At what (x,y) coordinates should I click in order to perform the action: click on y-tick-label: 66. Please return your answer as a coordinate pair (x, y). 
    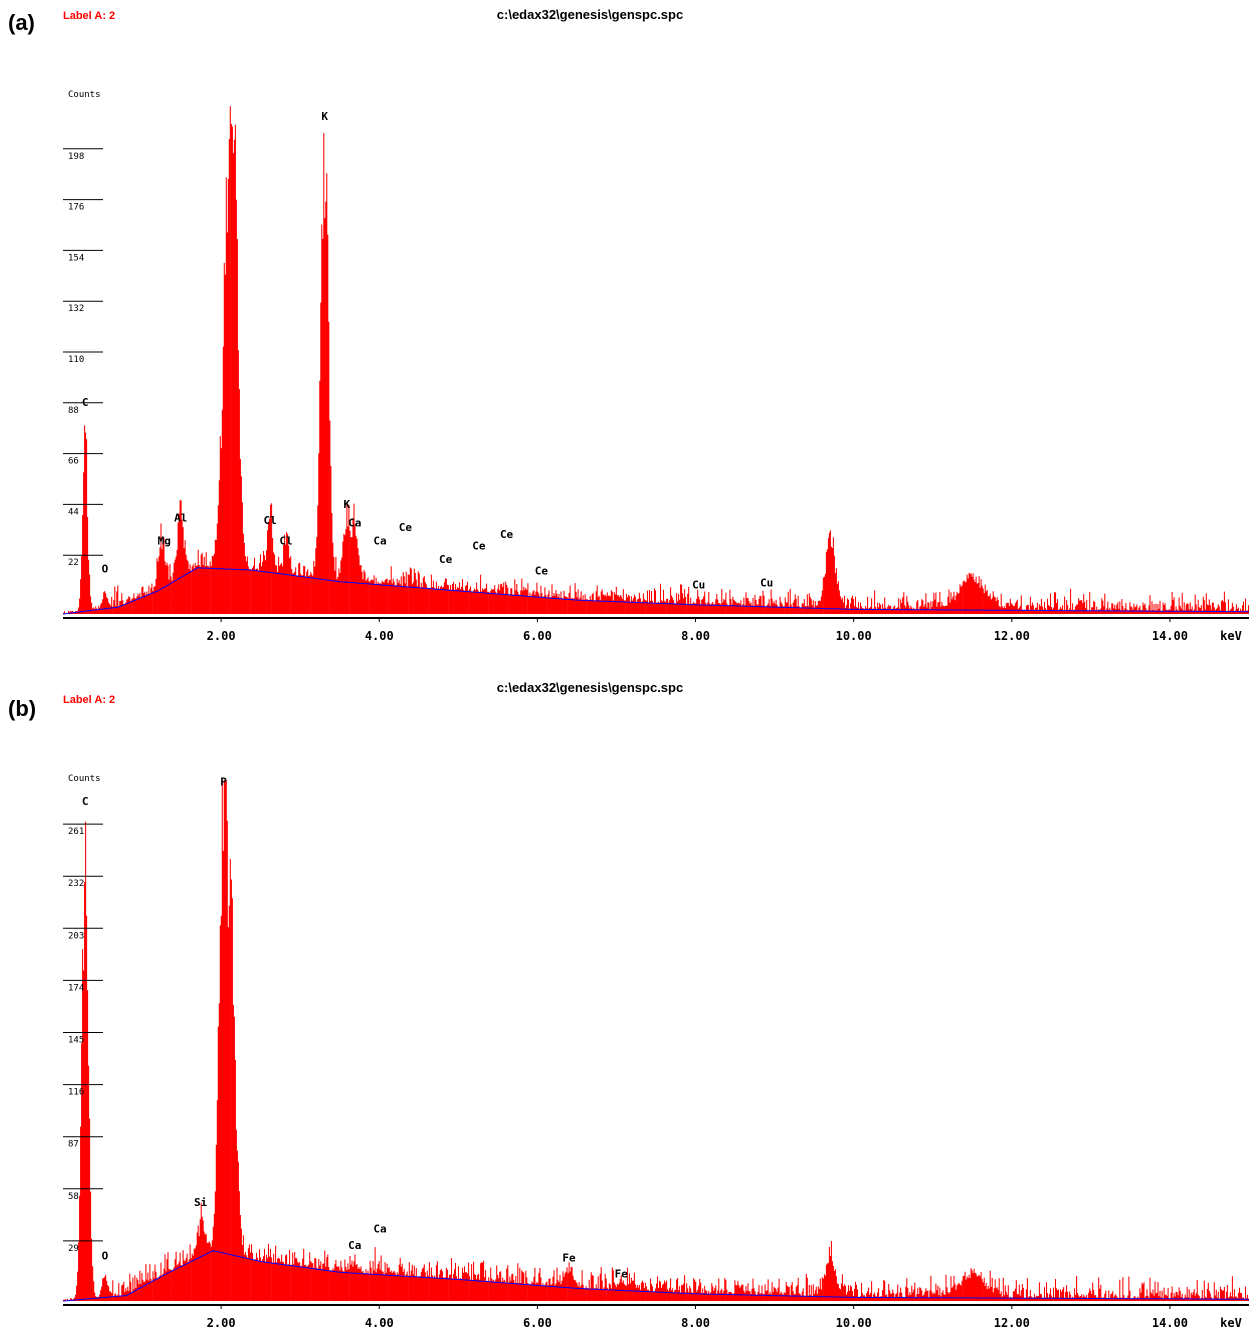
    Looking at the image, I should click on (73, 462).